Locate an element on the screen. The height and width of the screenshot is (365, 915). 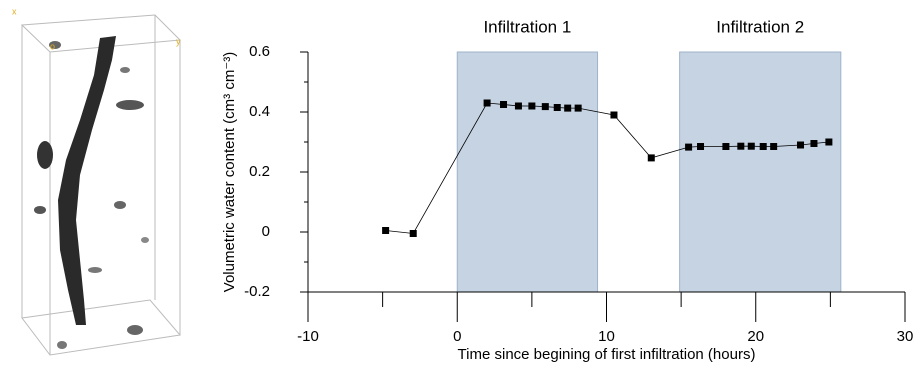
x-tick-label: 0 is located at coordinates (457, 336).